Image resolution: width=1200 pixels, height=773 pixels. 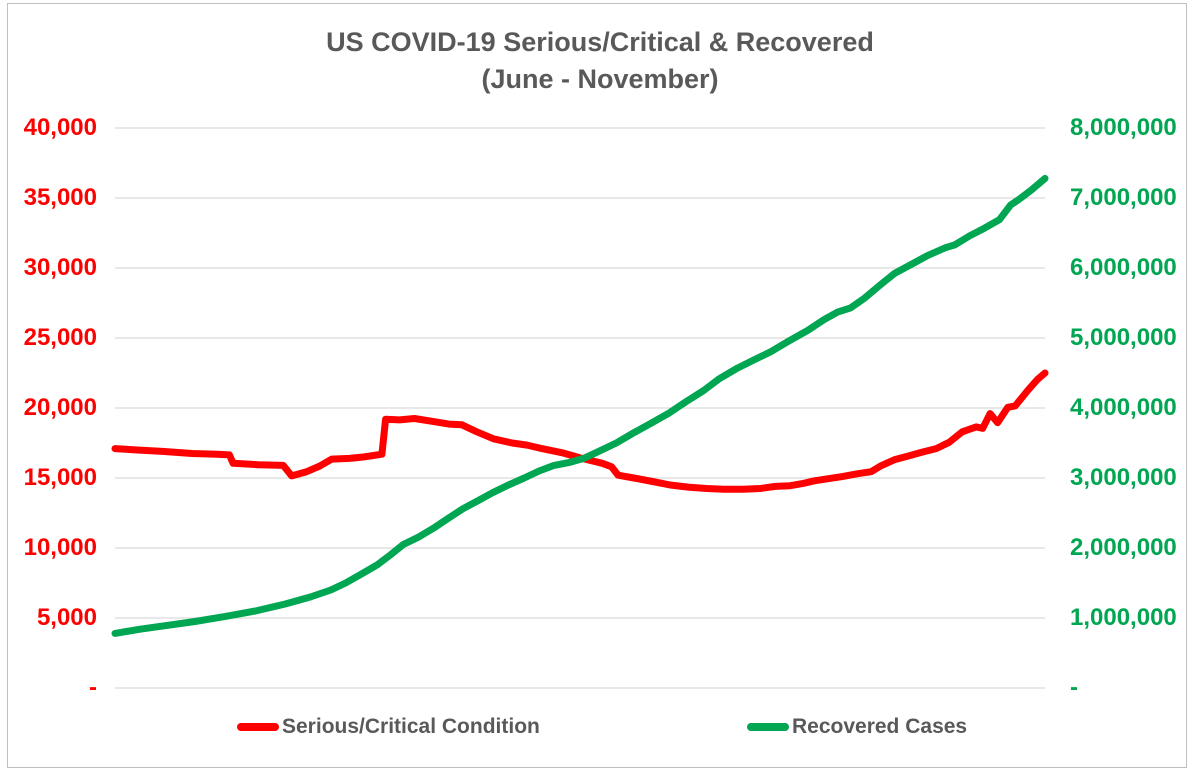 What do you see at coordinates (1123, 127) in the screenshot?
I see `y-right-tick: 8,000,000` at bounding box center [1123, 127].